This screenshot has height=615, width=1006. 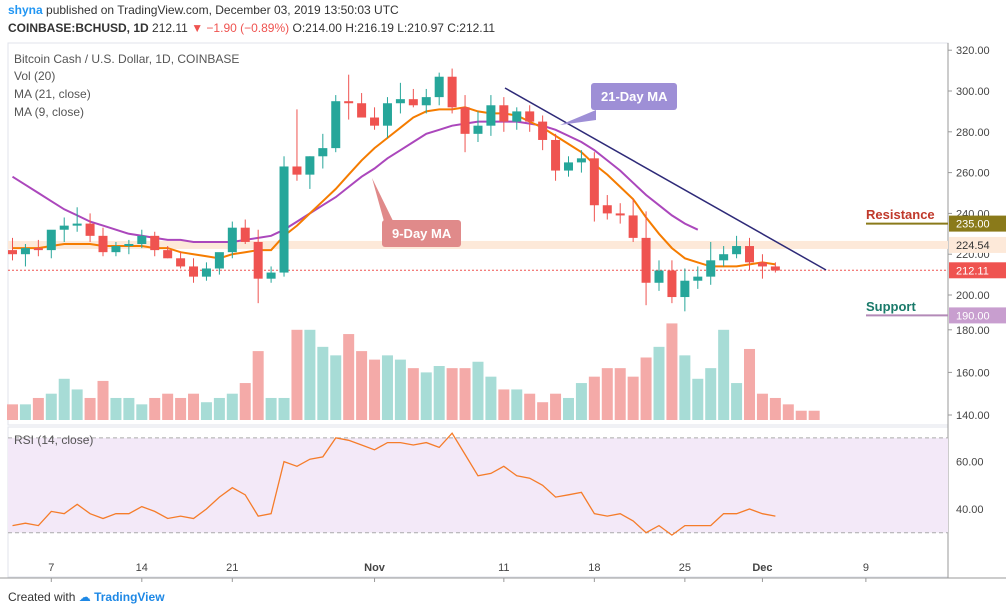 What do you see at coordinates (232, 568) in the screenshot?
I see `time-tick-label: 21` at bounding box center [232, 568].